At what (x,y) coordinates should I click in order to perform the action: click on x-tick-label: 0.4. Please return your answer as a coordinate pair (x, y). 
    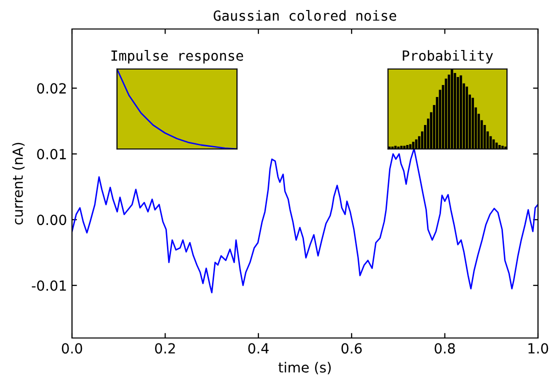
    Looking at the image, I should click on (258, 348).